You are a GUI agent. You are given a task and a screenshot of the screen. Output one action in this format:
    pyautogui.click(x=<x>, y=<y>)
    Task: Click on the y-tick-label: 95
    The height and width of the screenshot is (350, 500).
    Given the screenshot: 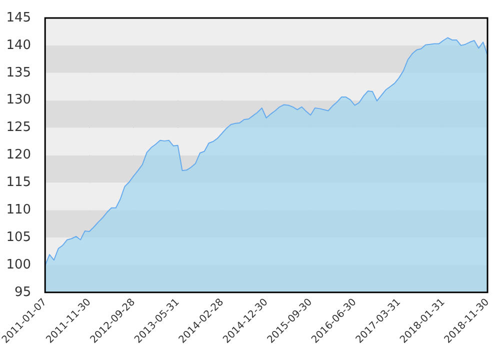 What is the action you would take?
    pyautogui.click(x=23, y=292)
    